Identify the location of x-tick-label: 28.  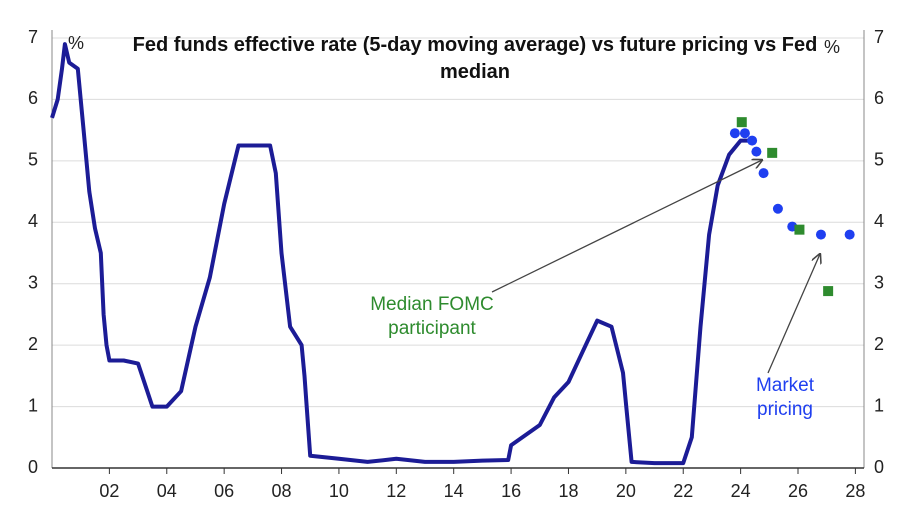
(855, 491).